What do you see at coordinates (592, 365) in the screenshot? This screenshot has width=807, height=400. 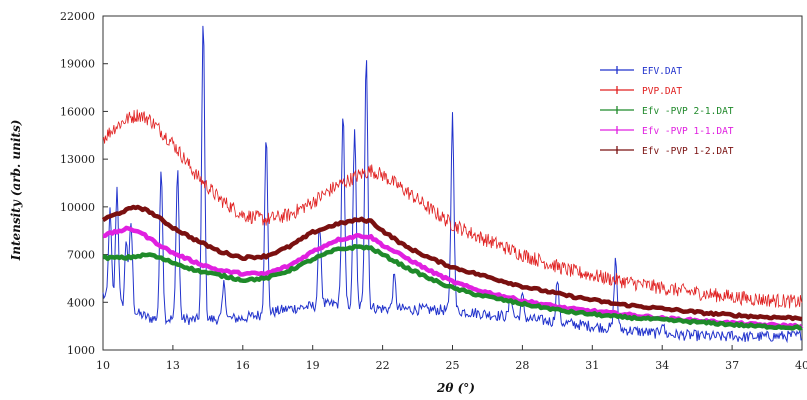 I see `x-tick-label: 31` at bounding box center [592, 365].